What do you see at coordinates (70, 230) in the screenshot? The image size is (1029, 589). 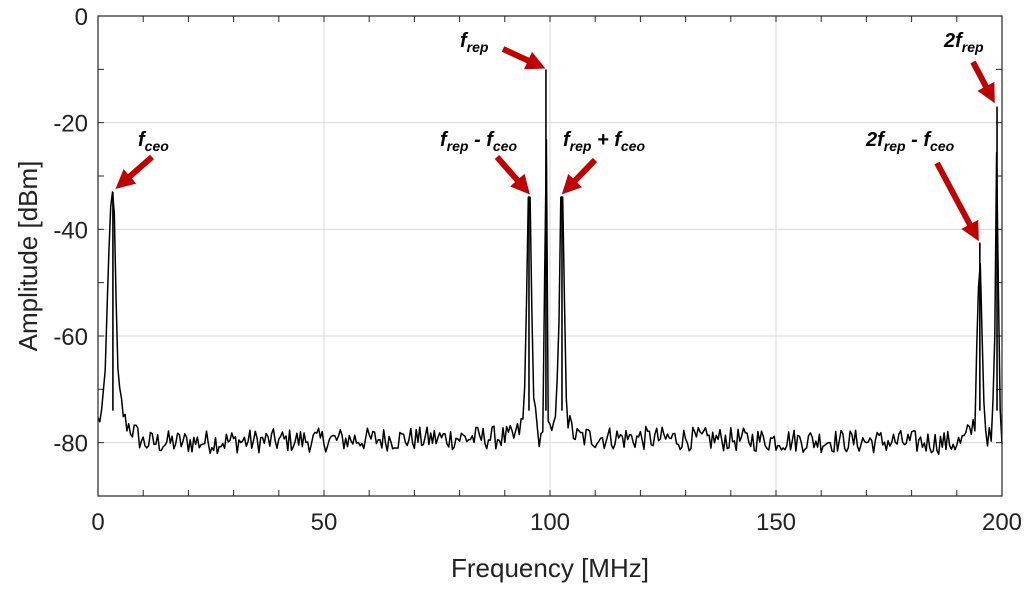 I see `y-tick-label: -40` at bounding box center [70, 230].